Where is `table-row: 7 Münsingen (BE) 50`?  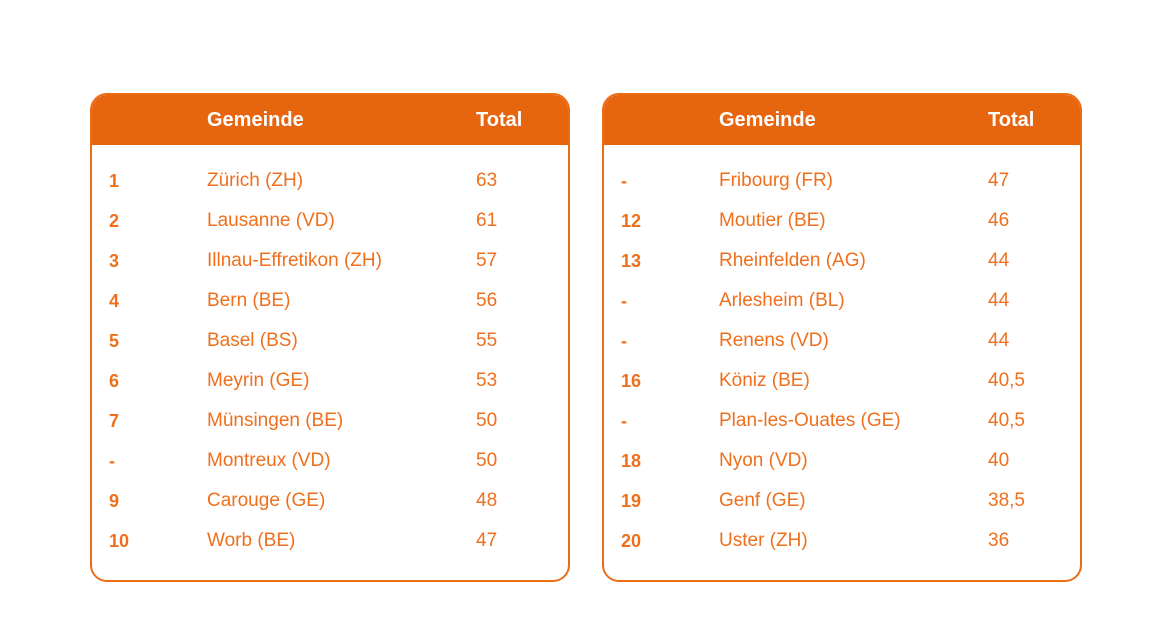
table-row: 7 Münsingen (BE) 50 is located at coordinates (330, 421).